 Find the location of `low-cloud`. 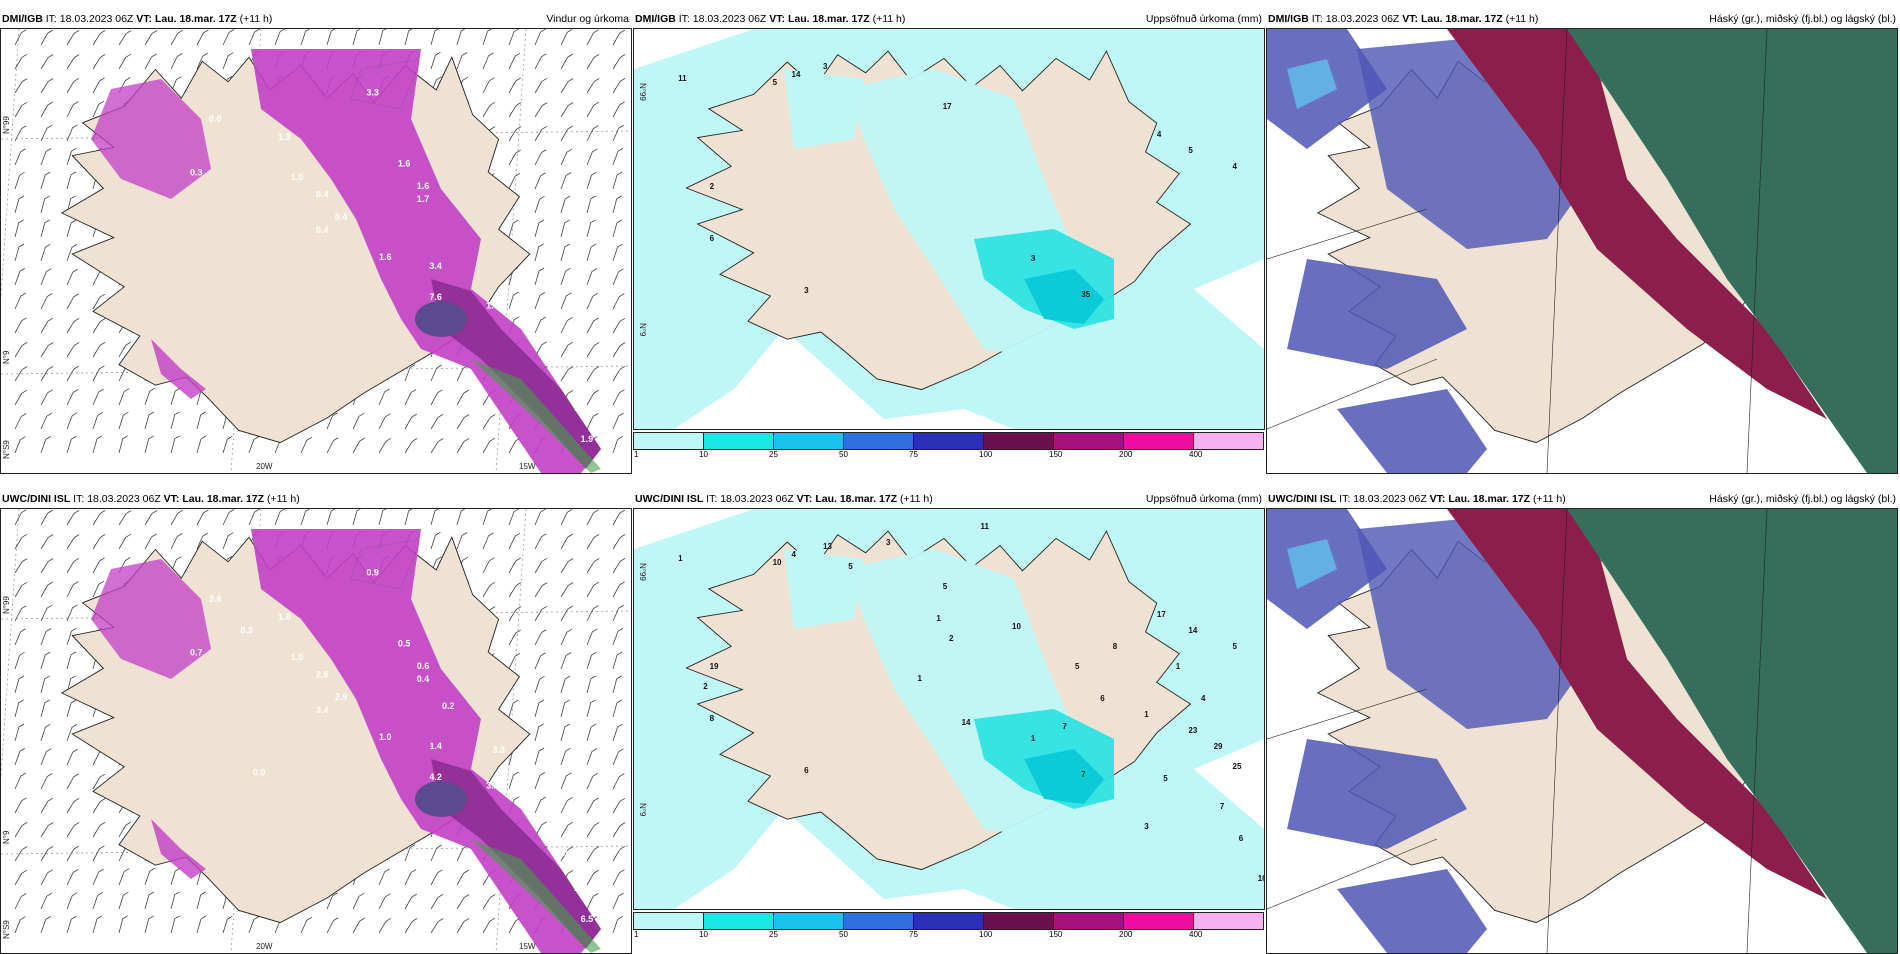

low-cloud is located at coordinates (1377, 794).